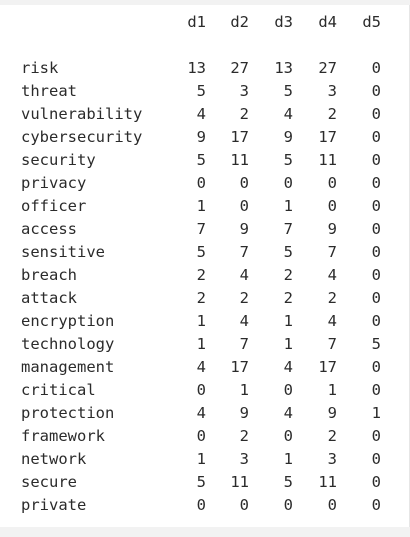 This screenshot has height=537, width=410. I want to click on row-term-label: encryption, so click(68, 321).